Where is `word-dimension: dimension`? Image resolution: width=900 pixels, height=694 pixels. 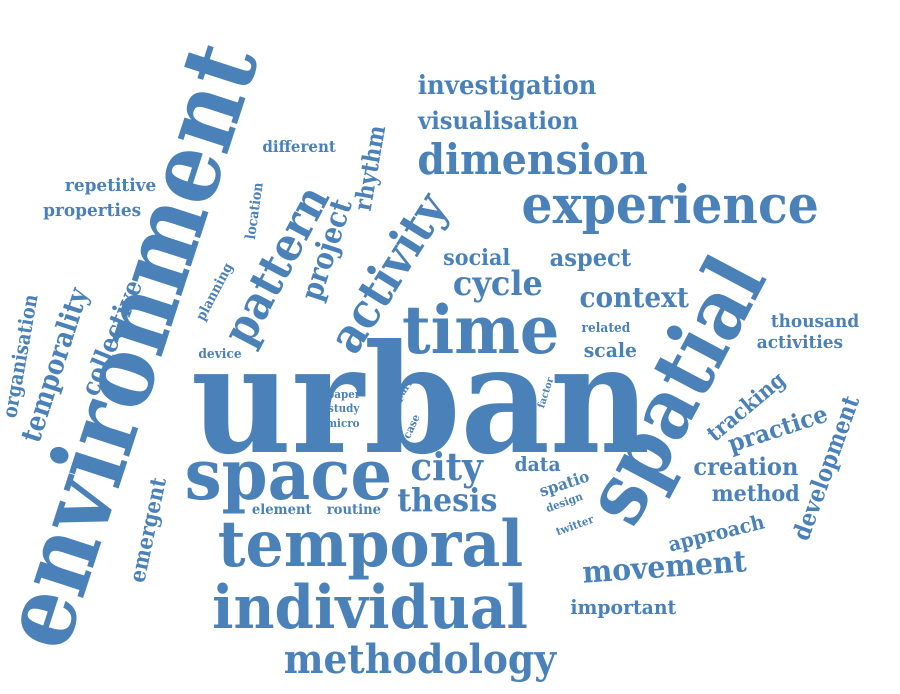
word-dimension: dimension is located at coordinates (532, 159).